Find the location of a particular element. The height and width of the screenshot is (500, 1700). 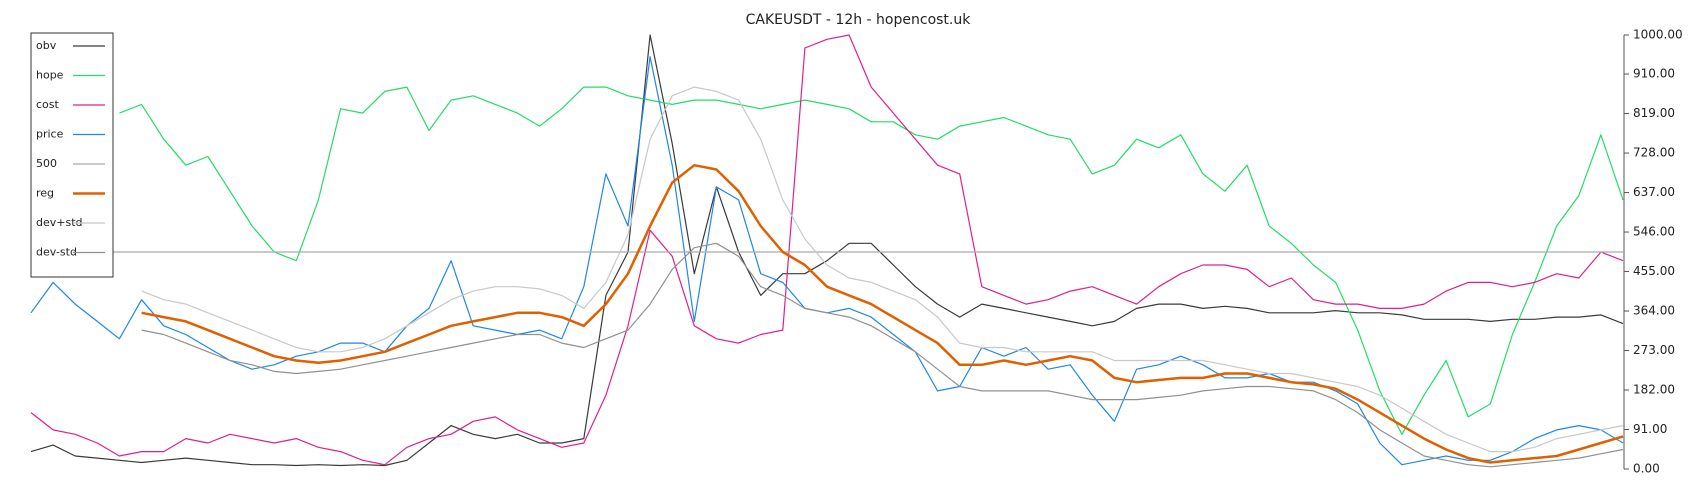

y-tick-label: 0.00 is located at coordinates (1646, 469).